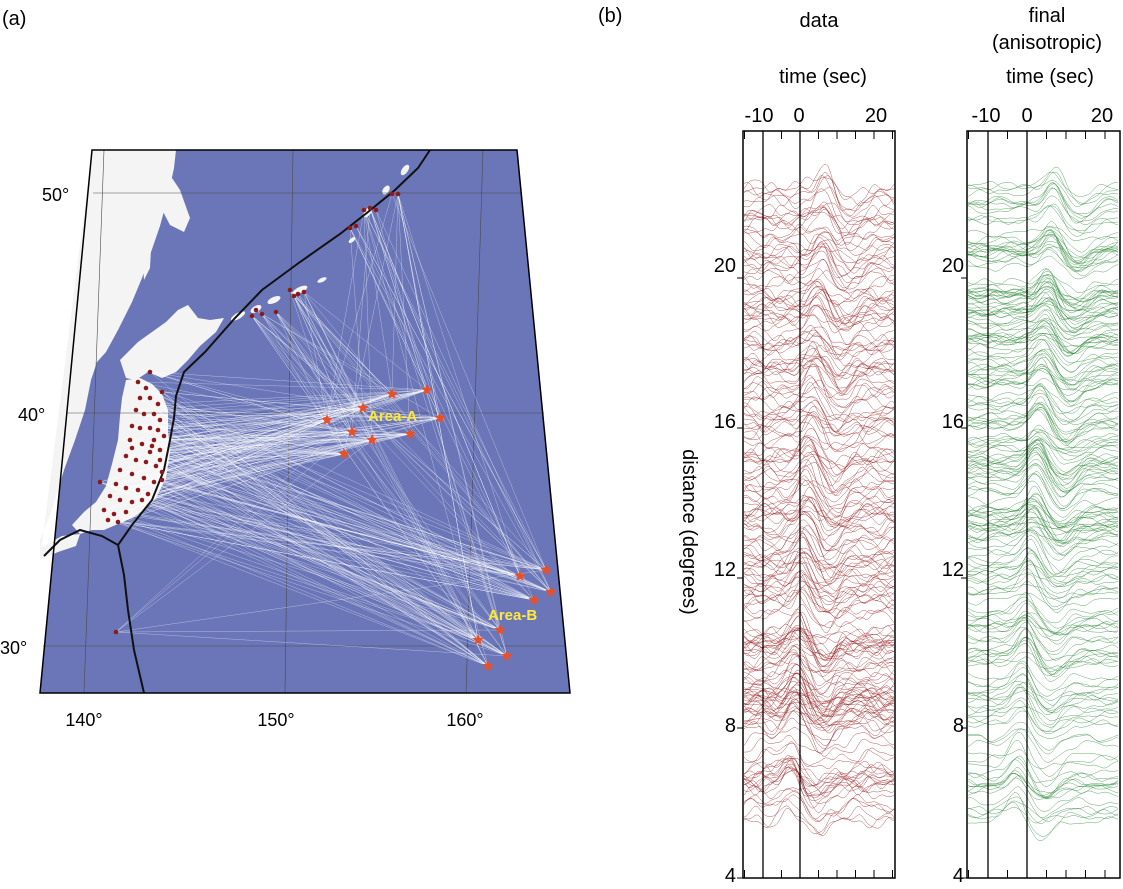 The width and height of the screenshot is (1123, 889). I want to click on axis-ticks, so click(1033, 505).